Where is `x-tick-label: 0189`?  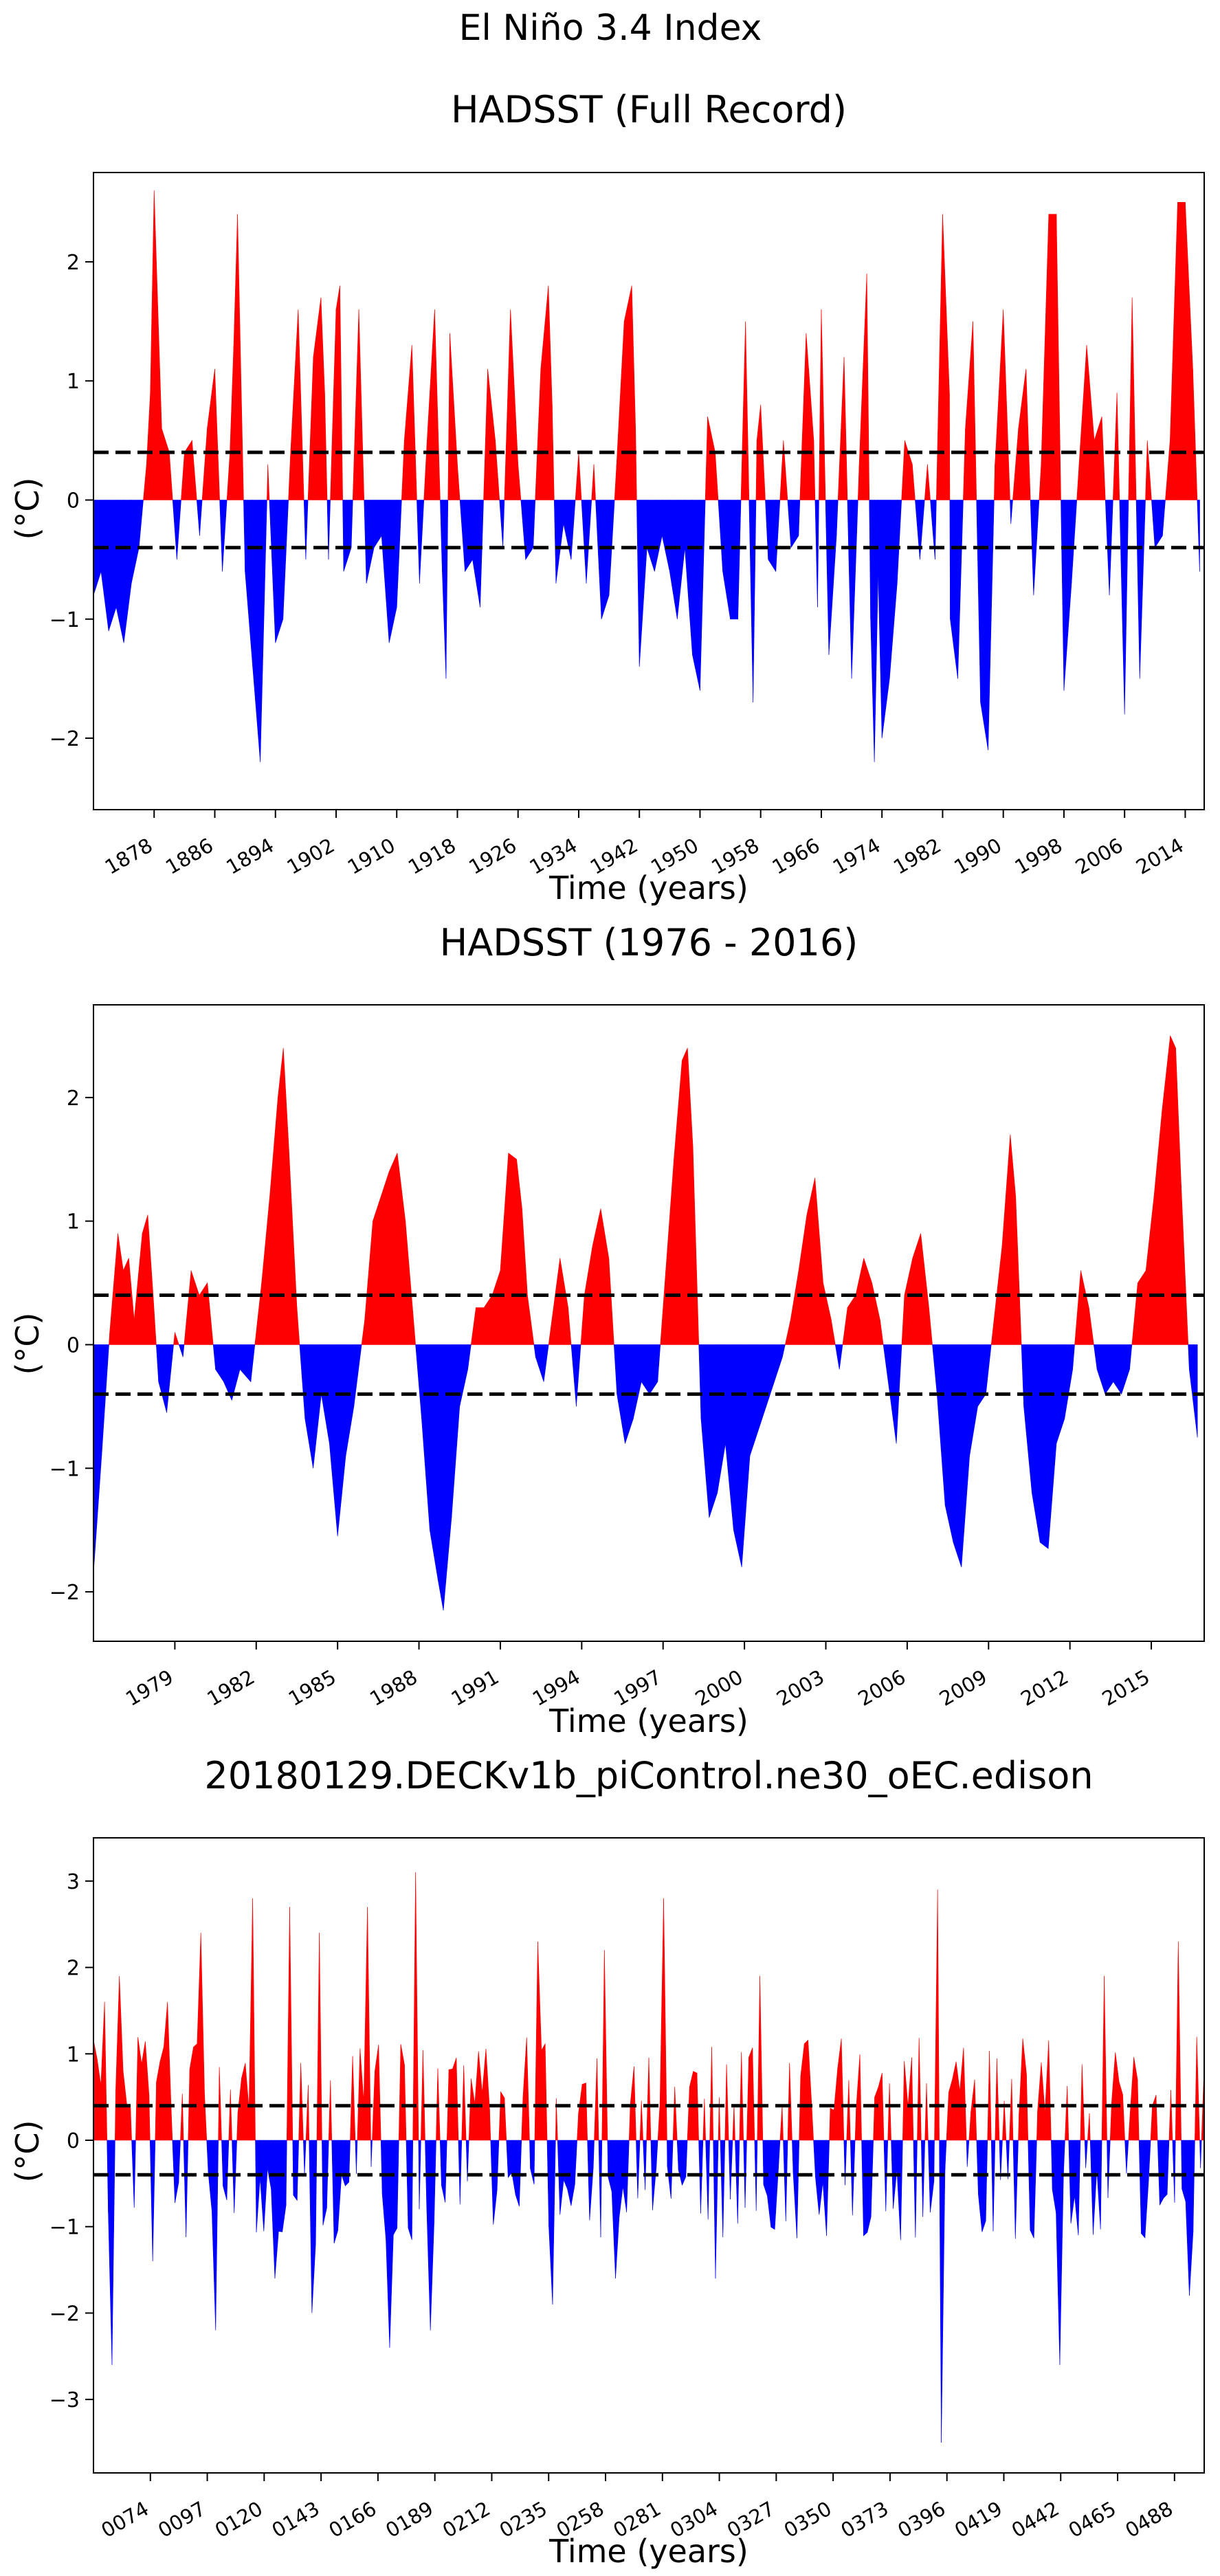 x-tick-label: 0189 is located at coordinates (409, 2519).